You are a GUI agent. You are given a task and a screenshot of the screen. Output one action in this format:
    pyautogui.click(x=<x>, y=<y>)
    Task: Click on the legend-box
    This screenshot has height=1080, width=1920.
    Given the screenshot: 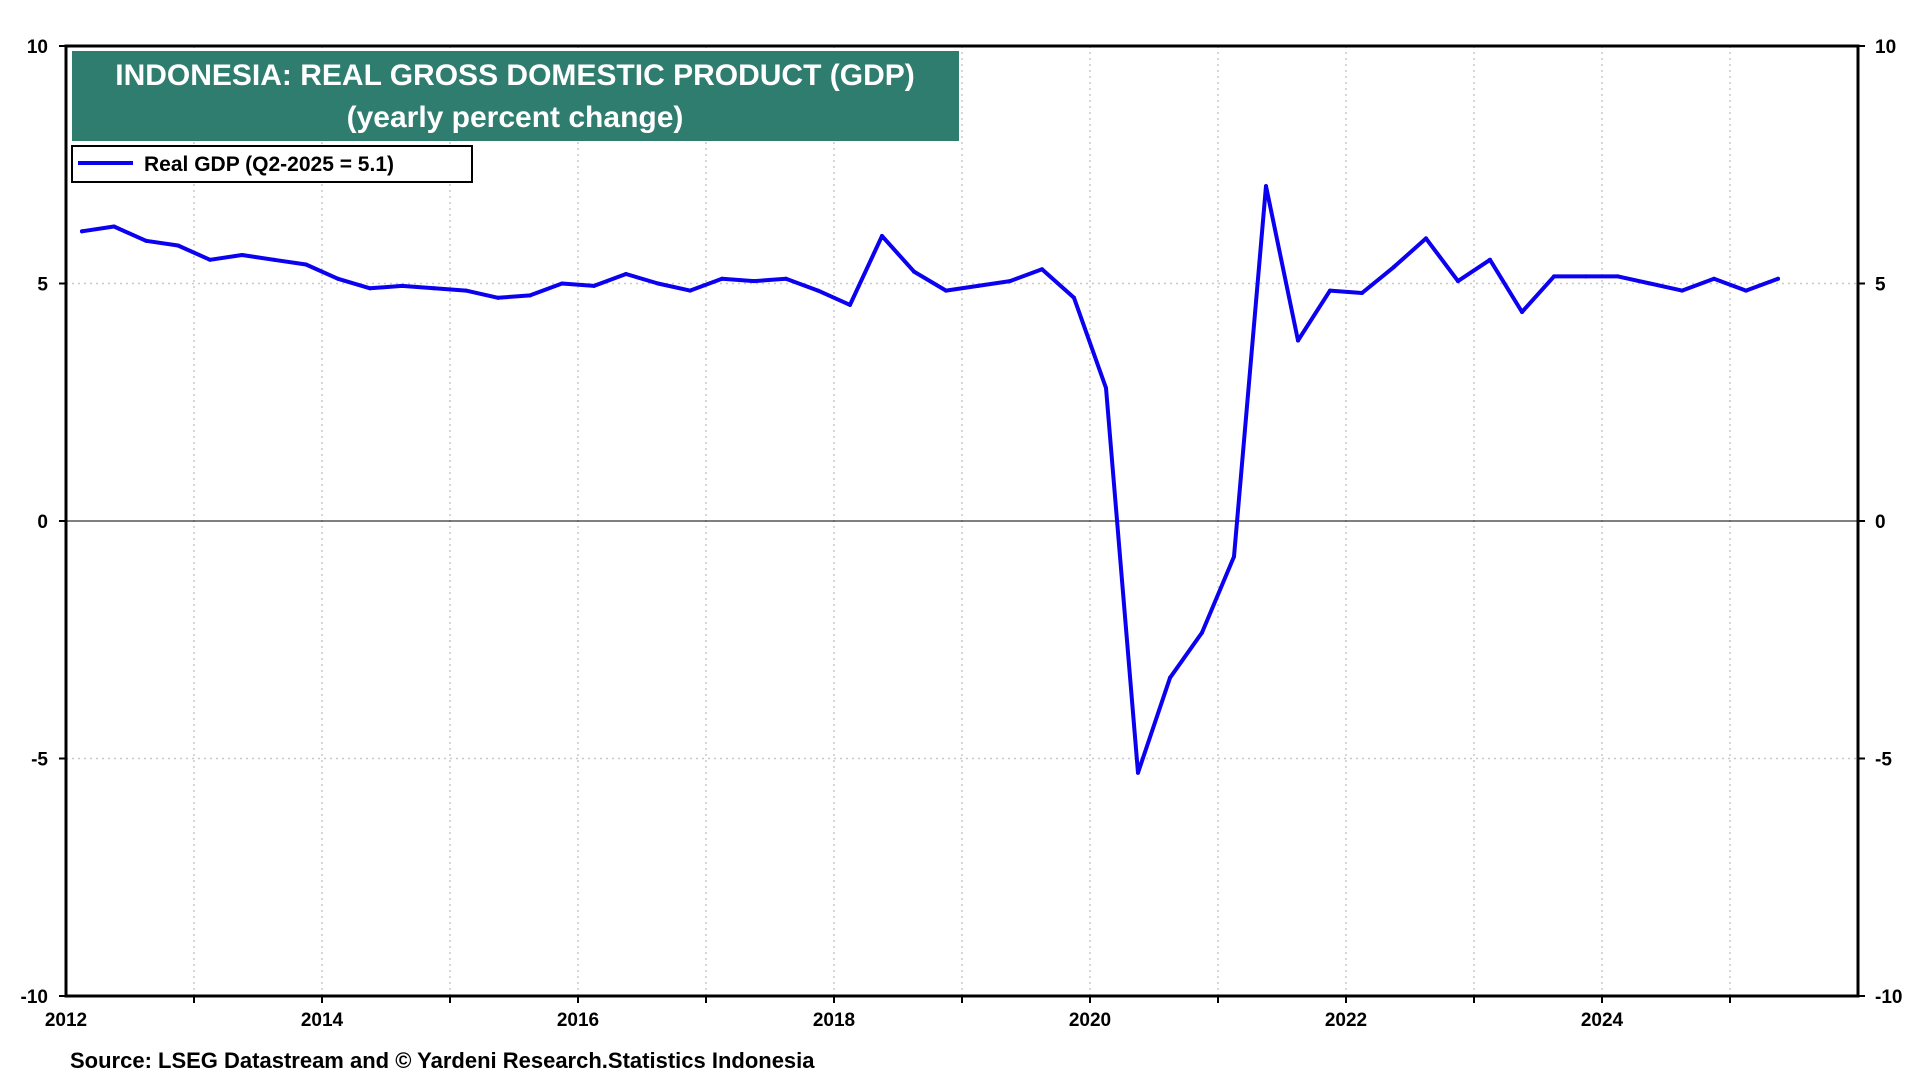 What is the action you would take?
    pyautogui.click(x=272, y=164)
    